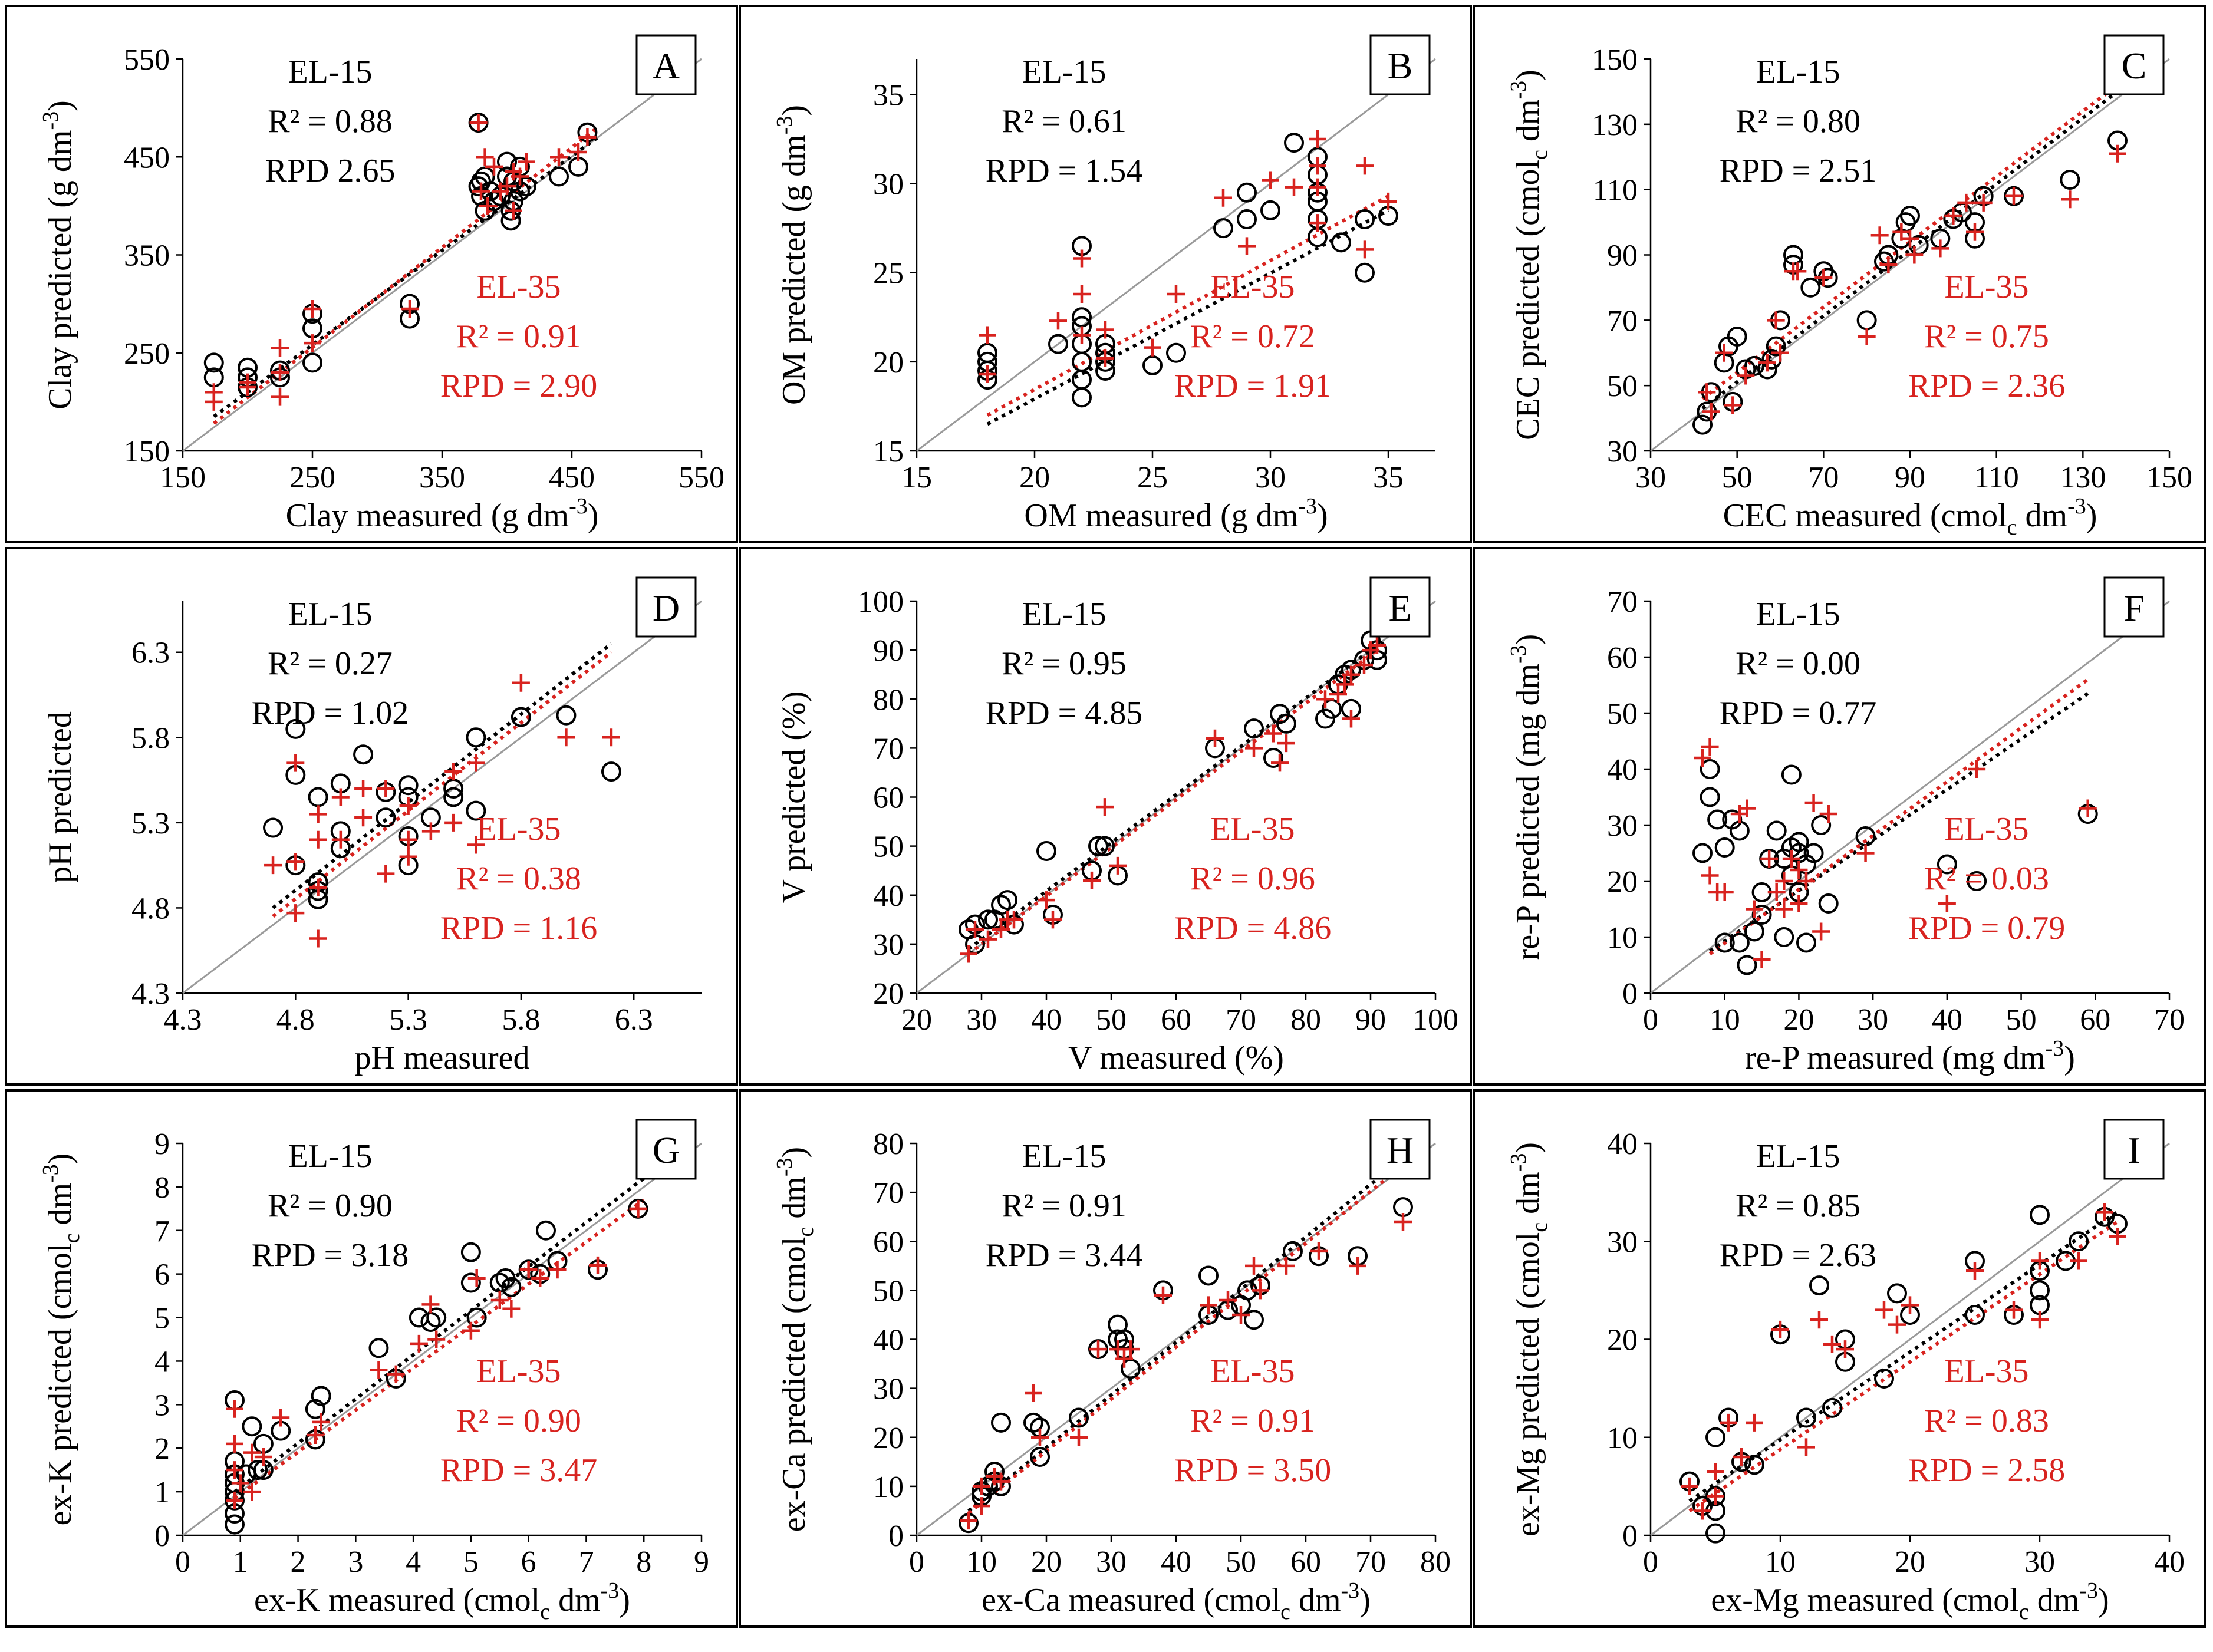 The width and height of the screenshot is (2213, 1652). I want to click on panel-frame, so click(372, 817).